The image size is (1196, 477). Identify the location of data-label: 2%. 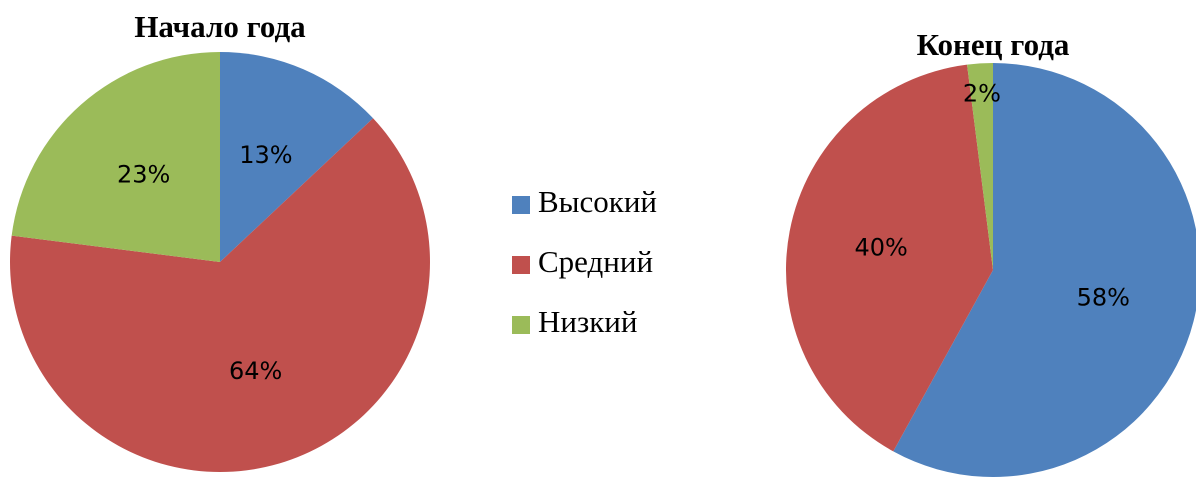
(982, 93).